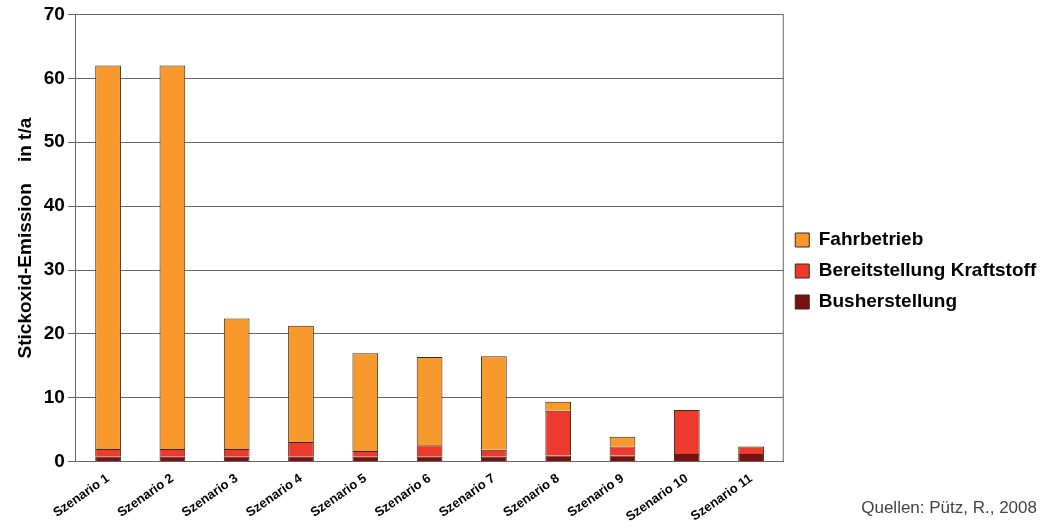  Describe the element at coordinates (54, 269) in the screenshot. I see `y-tick-label: 30` at that location.